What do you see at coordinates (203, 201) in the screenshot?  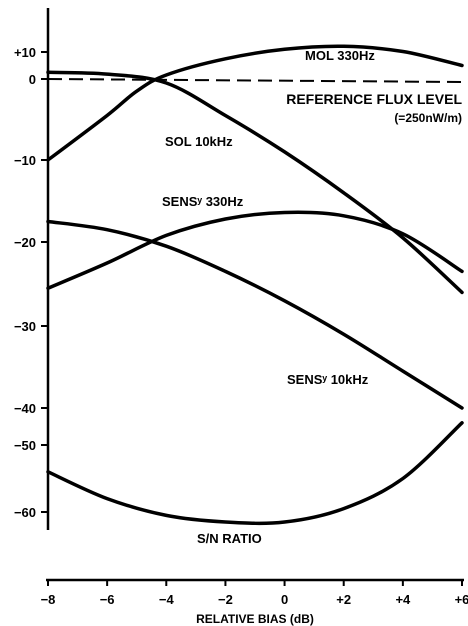 I see `series-label-sensy-330hz: SENSʸ 330Hz` at bounding box center [203, 201].